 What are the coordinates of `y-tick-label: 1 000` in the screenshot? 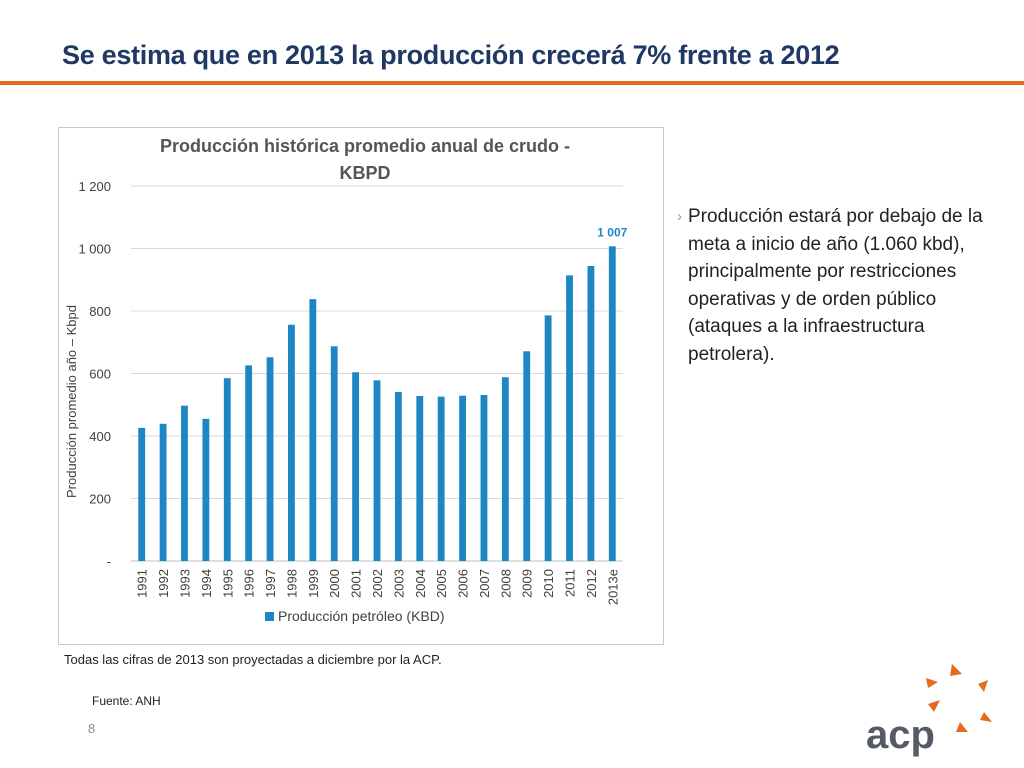 It's located at (94, 249).